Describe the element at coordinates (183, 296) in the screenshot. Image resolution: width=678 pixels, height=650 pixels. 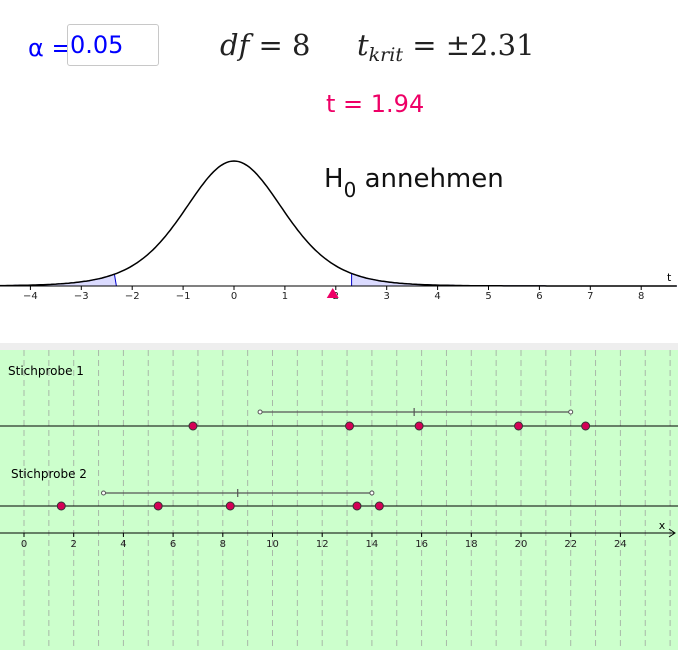
I see `x-tick-label: −1` at that location.